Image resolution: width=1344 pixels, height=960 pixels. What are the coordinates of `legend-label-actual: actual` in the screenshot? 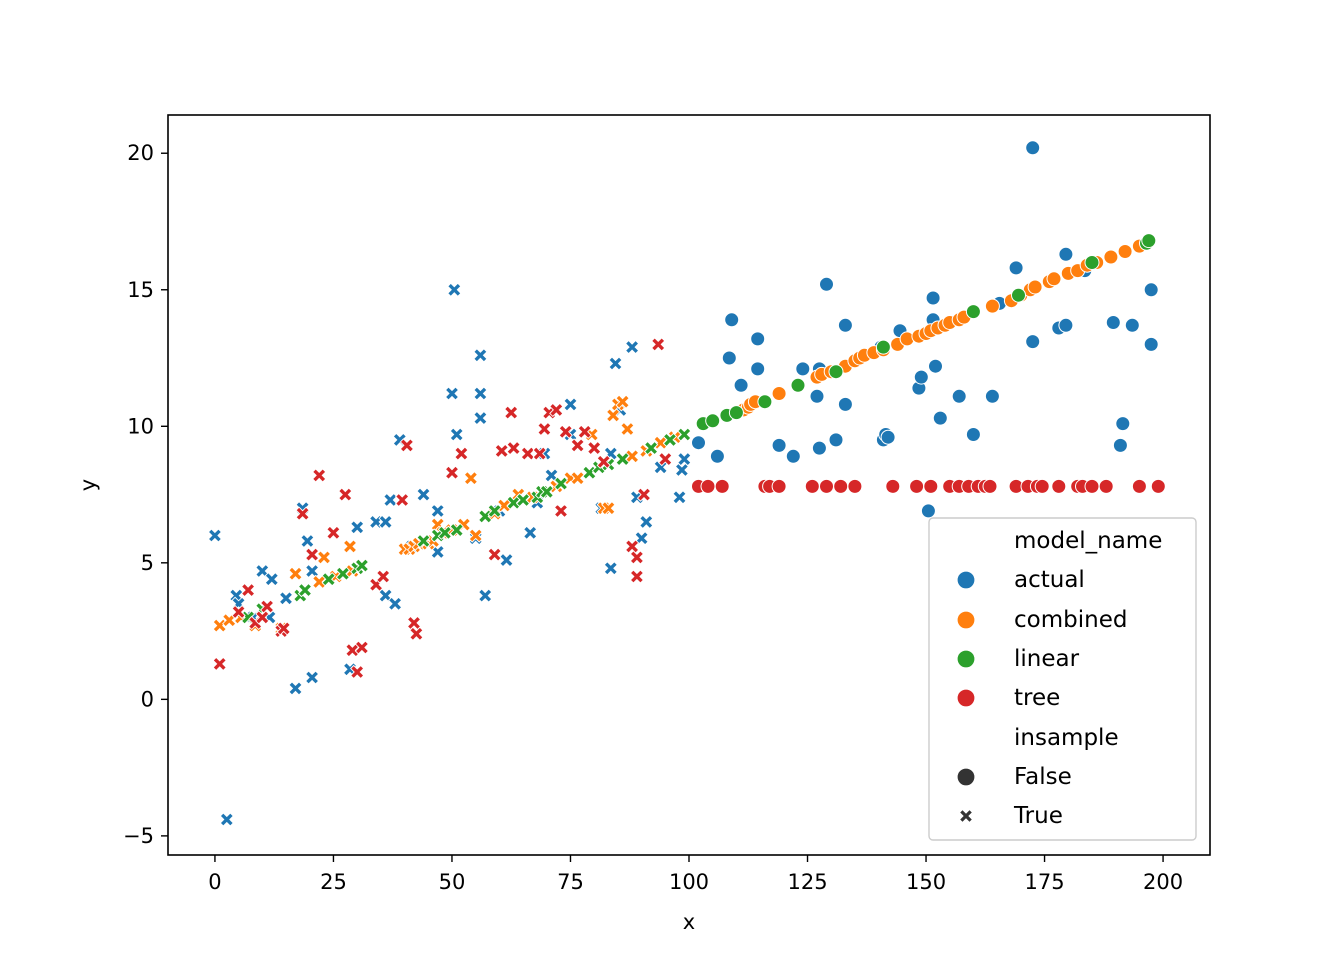 It's located at (1049, 580).